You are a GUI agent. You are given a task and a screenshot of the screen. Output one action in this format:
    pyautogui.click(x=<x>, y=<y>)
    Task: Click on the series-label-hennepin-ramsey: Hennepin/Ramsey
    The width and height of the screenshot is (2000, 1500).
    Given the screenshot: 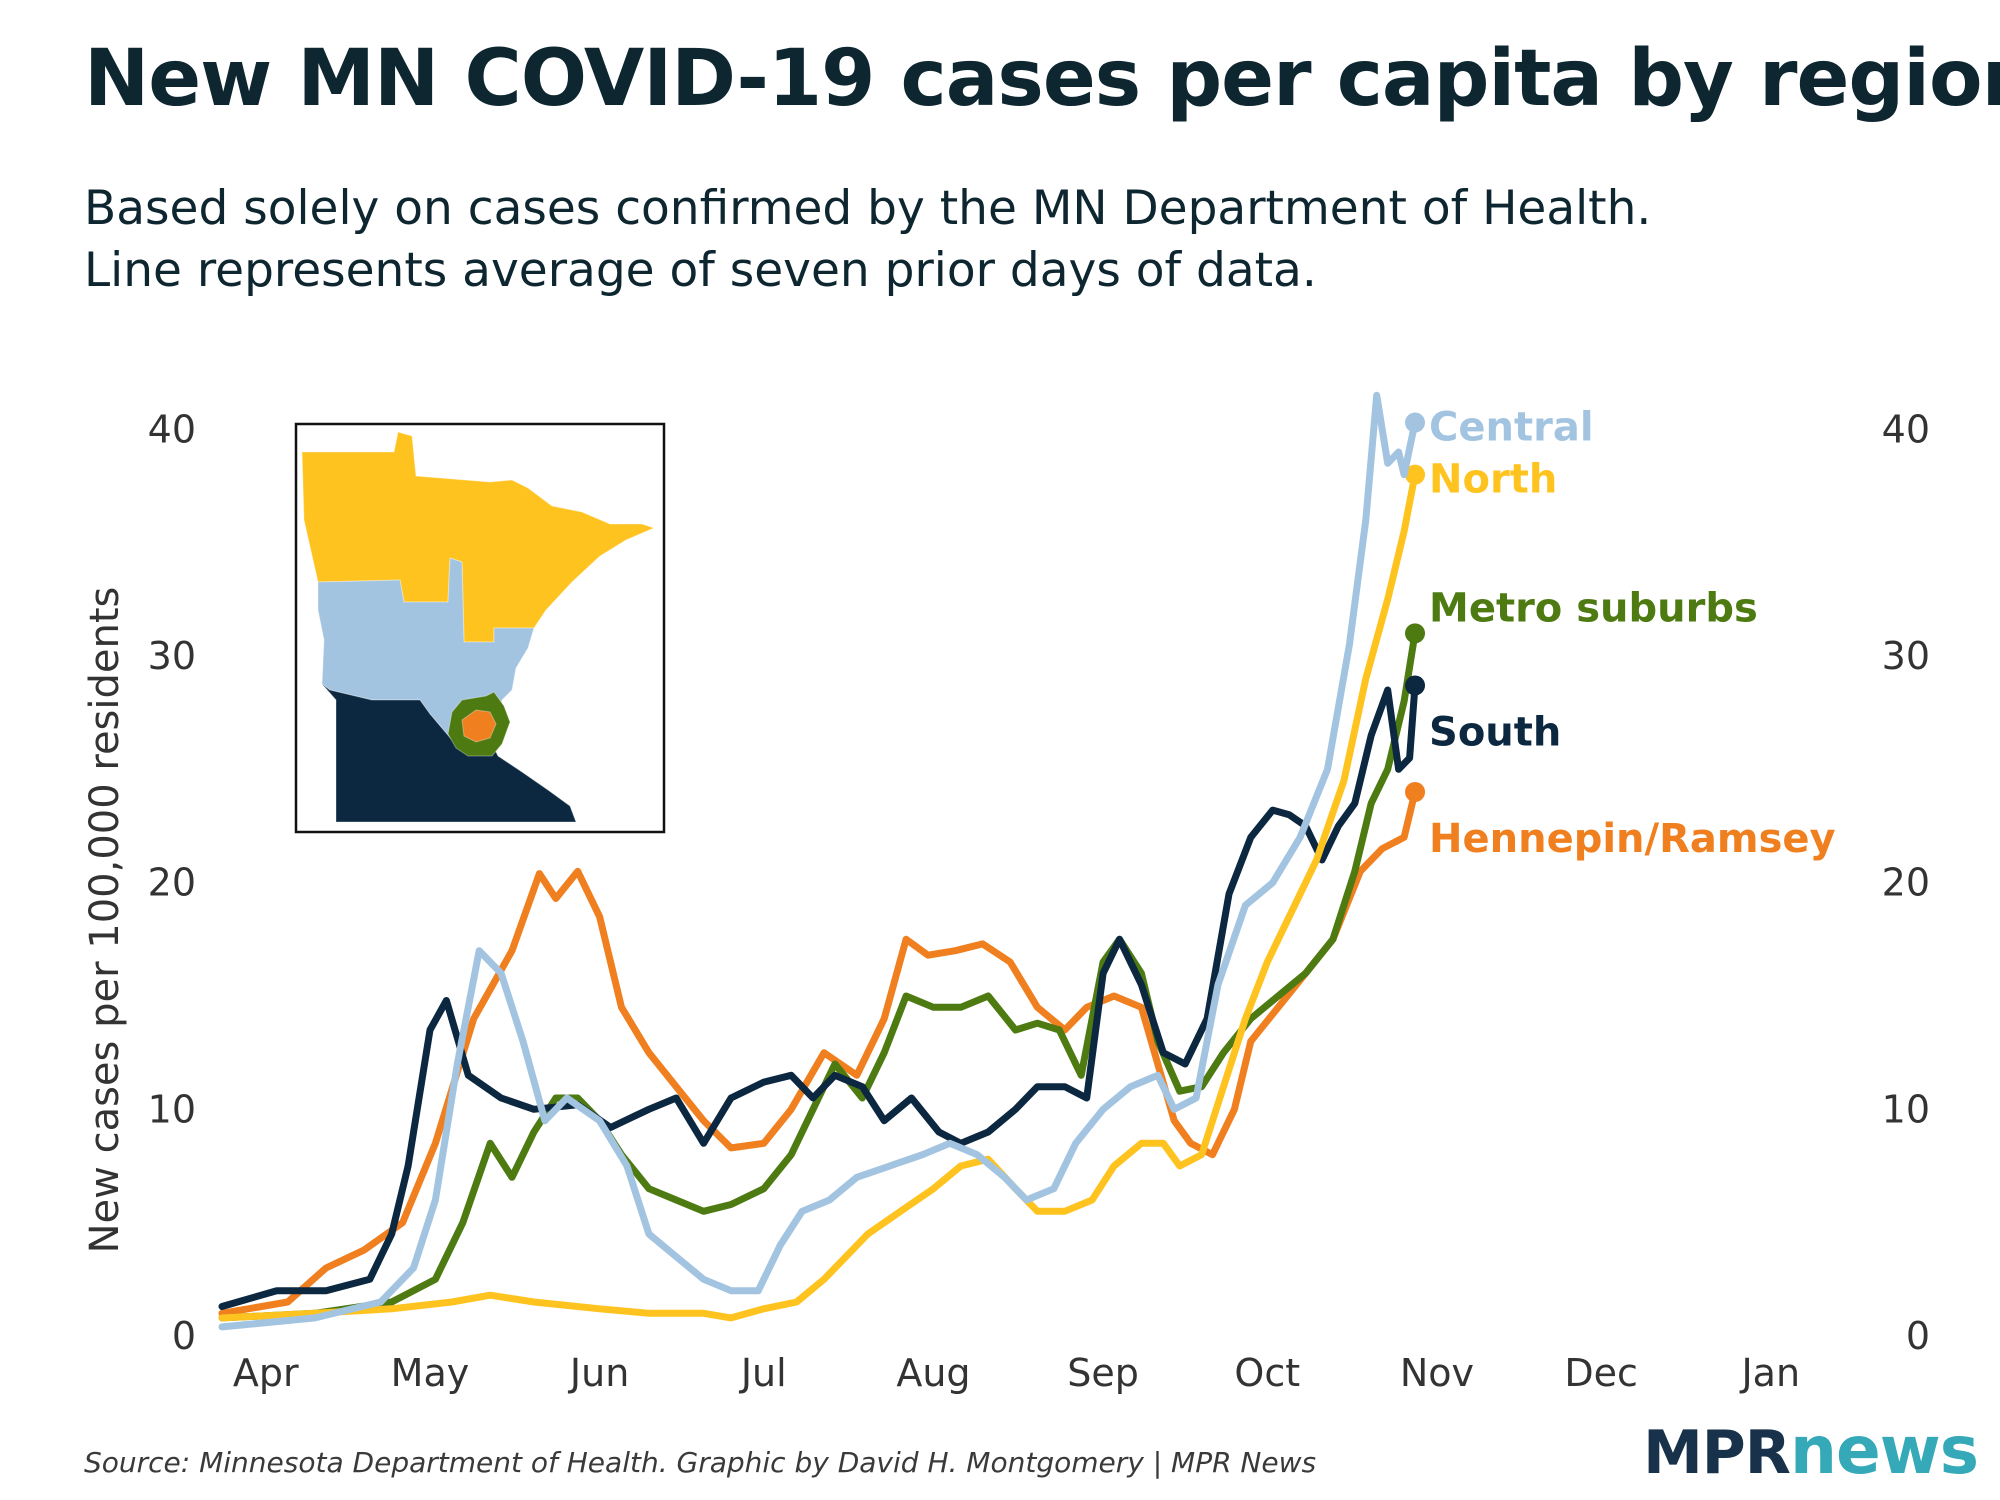 What is the action you would take?
    pyautogui.click(x=1632, y=839)
    